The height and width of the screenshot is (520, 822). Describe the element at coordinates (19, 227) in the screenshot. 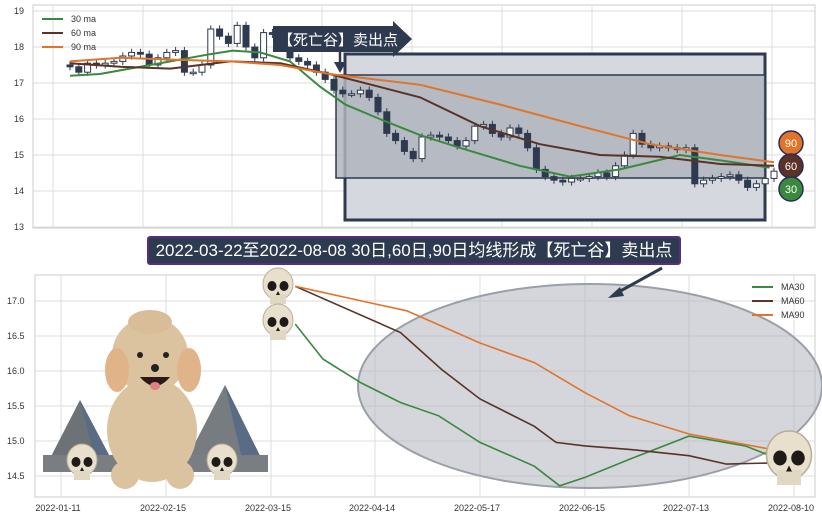

I see `y-tick-label: 13` at that location.